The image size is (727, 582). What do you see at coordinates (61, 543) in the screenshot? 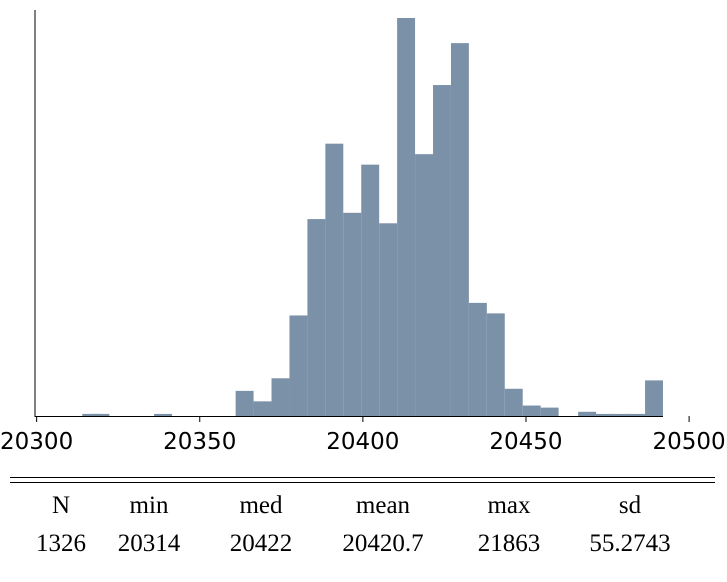
I see `stats-value-n: 1326` at bounding box center [61, 543].